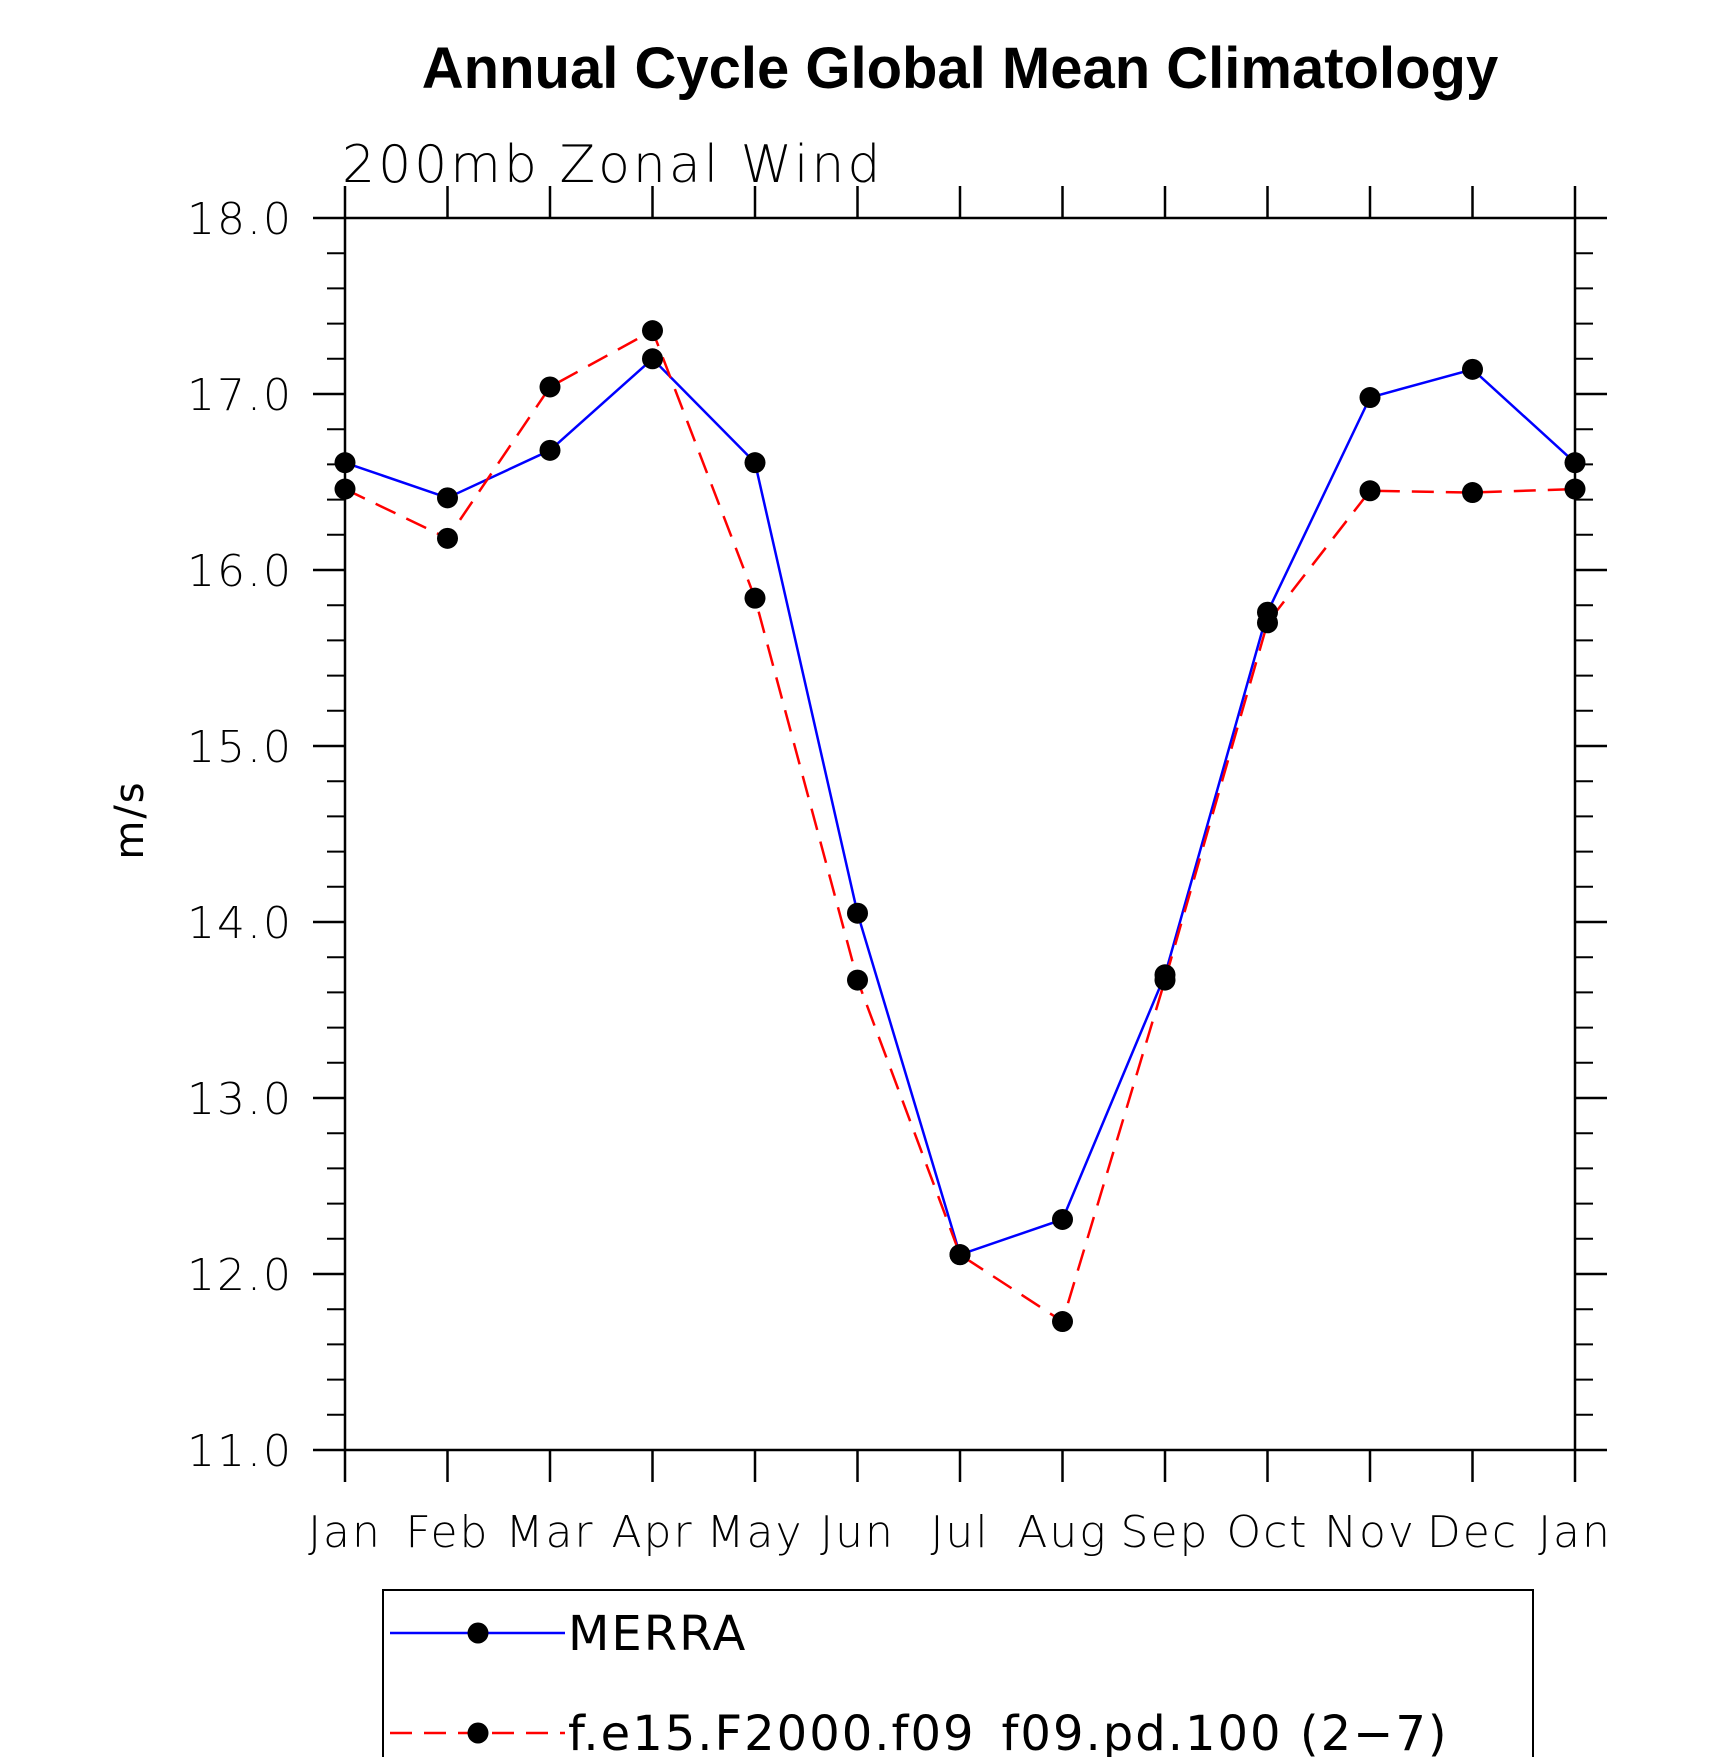 The width and height of the screenshot is (1710, 1757). I want to click on chart-subtitle: 200mb Zonal Wind, so click(612, 165).